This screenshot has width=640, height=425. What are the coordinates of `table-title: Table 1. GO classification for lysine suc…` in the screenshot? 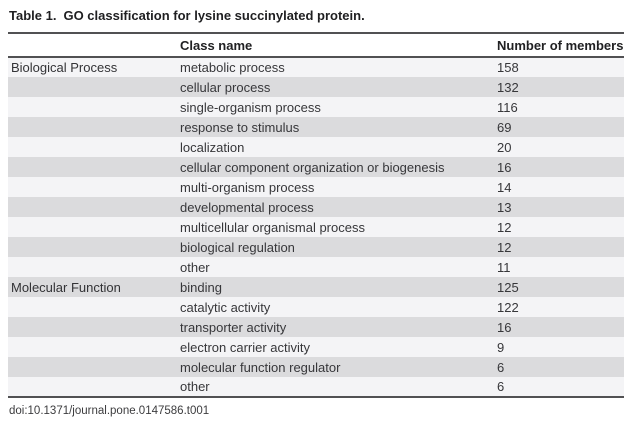 It's located at (316, 16).